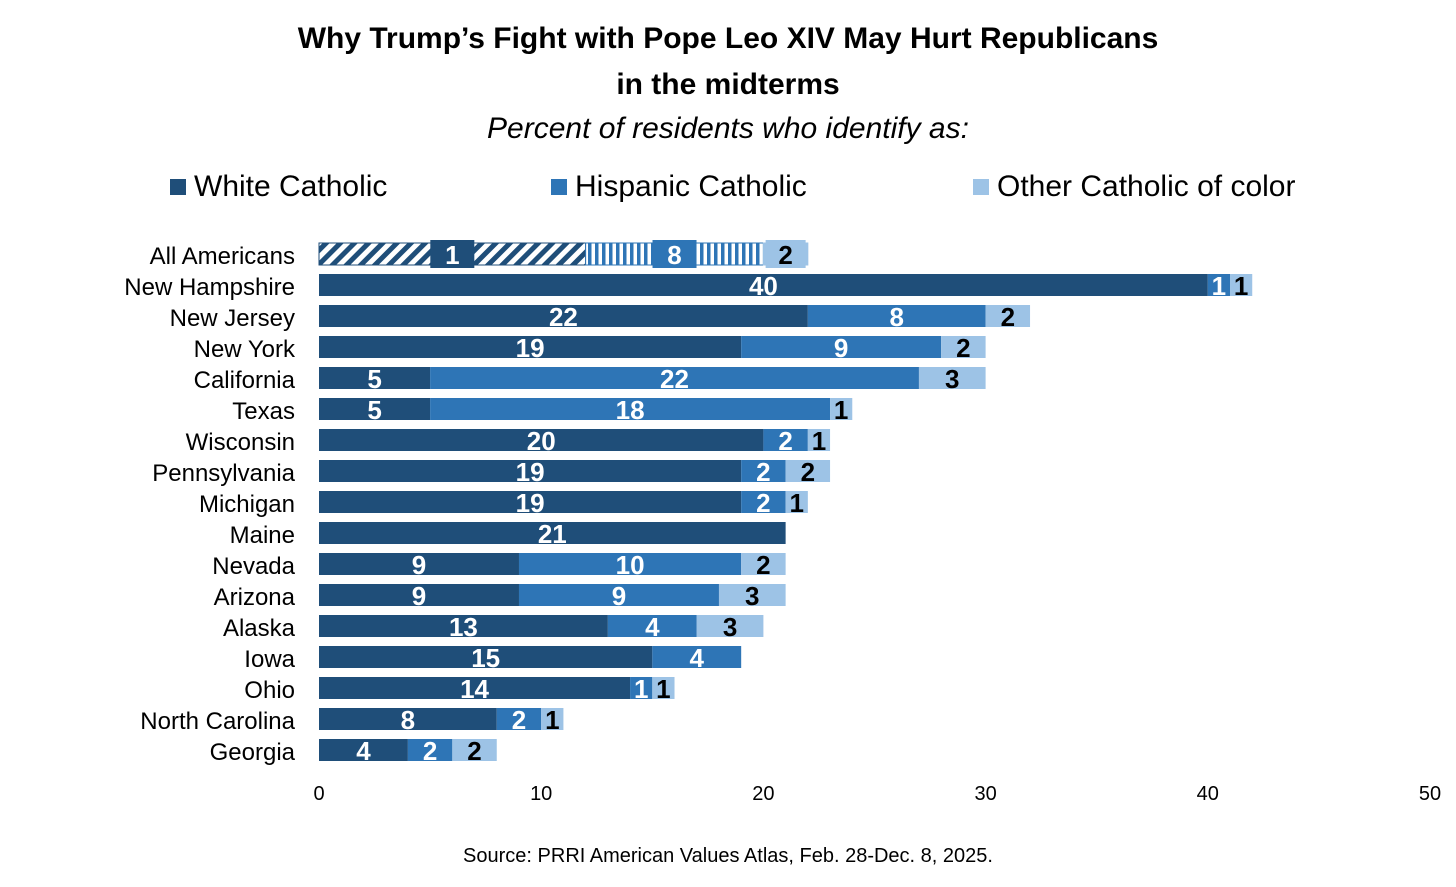 This screenshot has height=887, width=1456. I want to click on bar-row-georgia: Georgia 4 2 2, so click(353, 751).